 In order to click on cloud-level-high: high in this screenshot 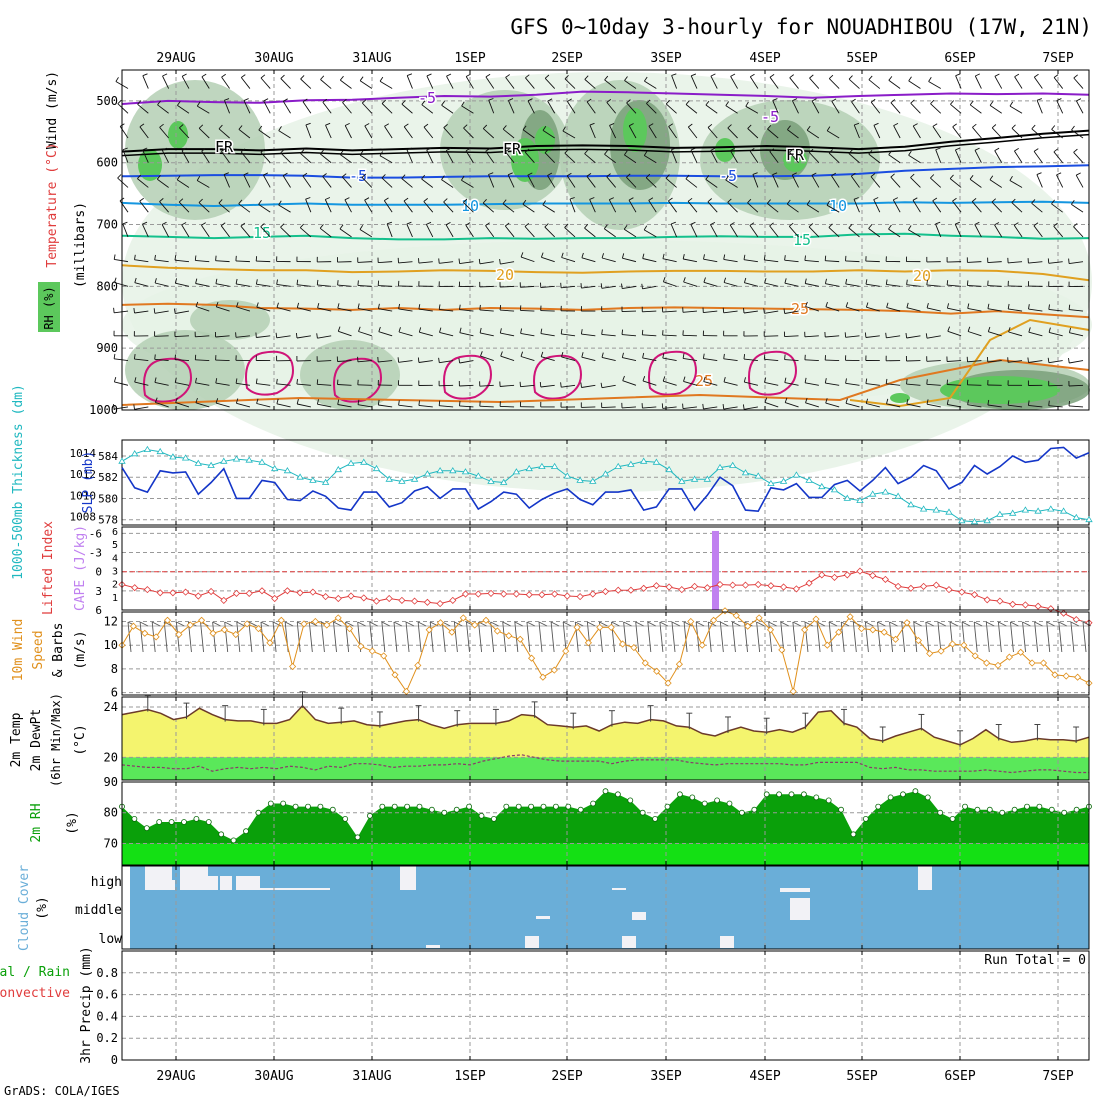, I will do `click(106, 882)`.